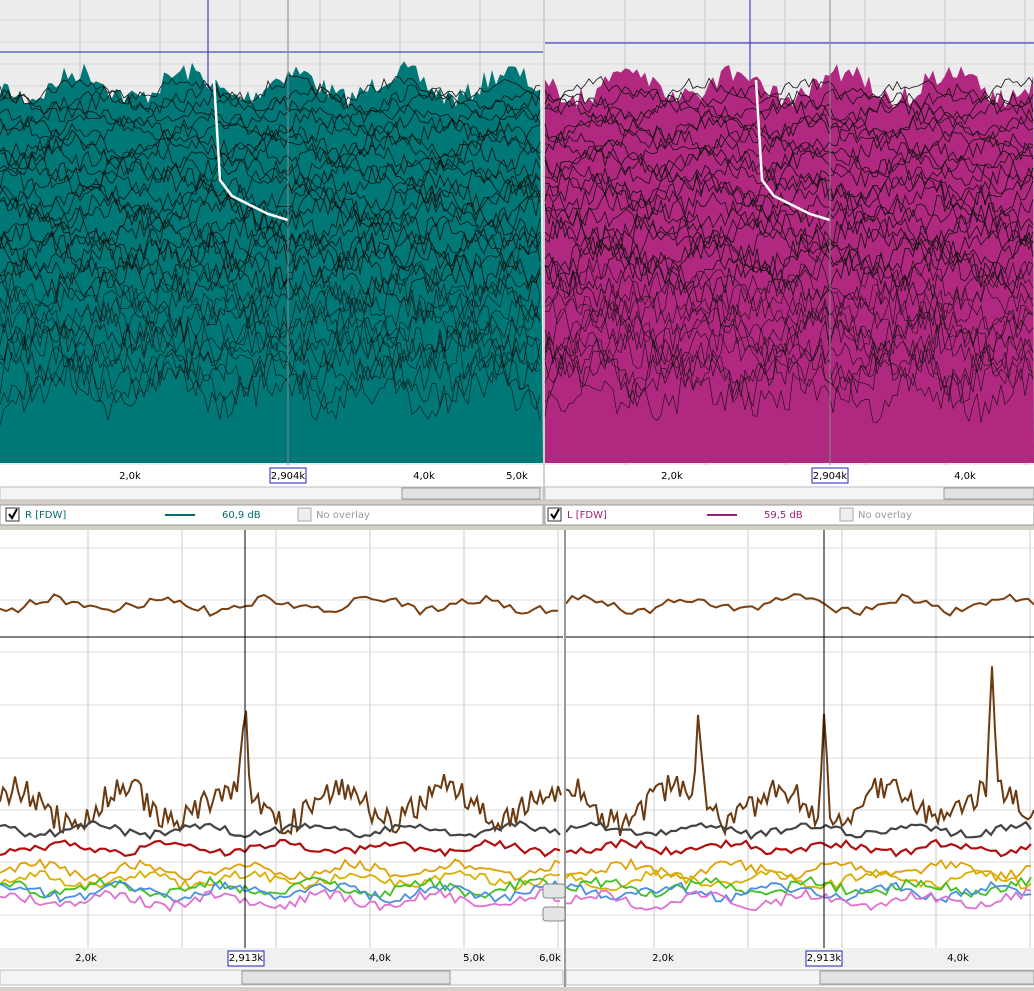 The image size is (1034, 991). Describe the element at coordinates (783, 515) in the screenshot. I see `legend-level: 59,5 dB` at that location.